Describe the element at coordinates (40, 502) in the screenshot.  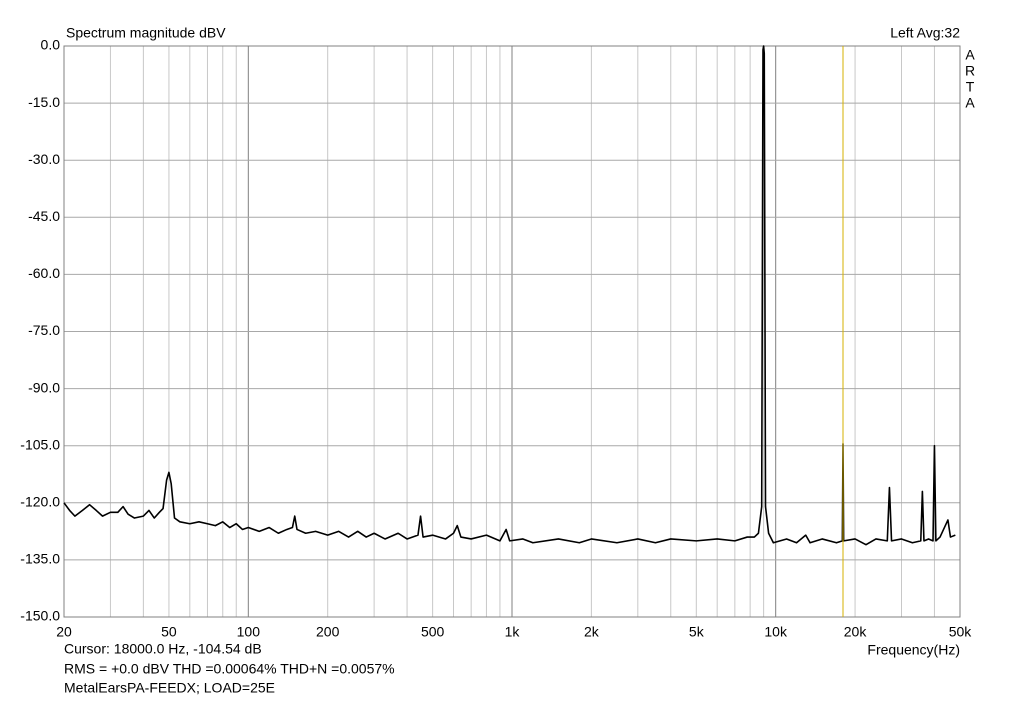
I see `y-tick-label: -120.0` at that location.